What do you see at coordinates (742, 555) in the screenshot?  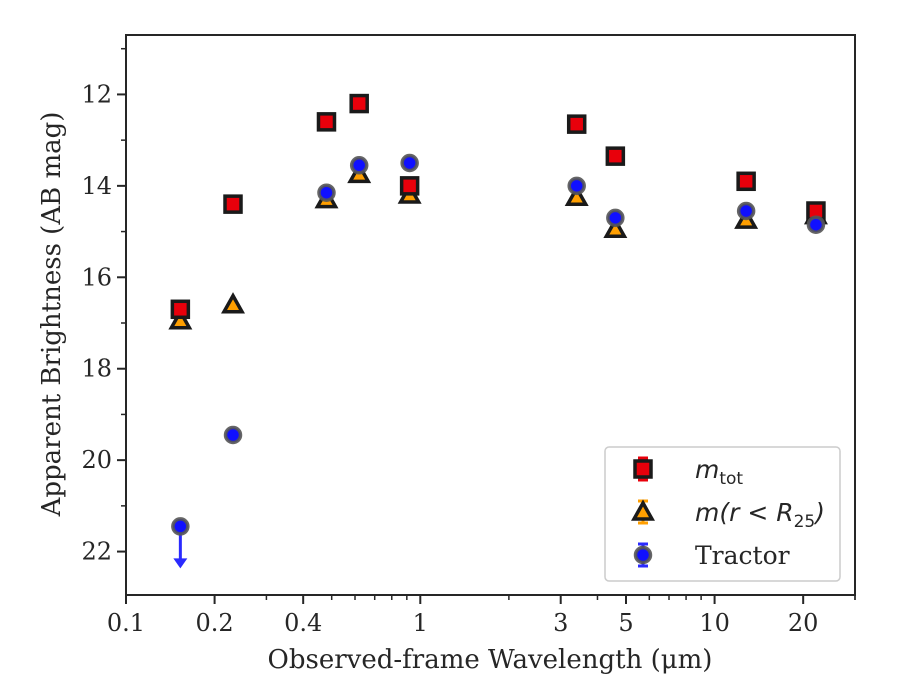 I see `legend-label: Tractor` at bounding box center [742, 555].